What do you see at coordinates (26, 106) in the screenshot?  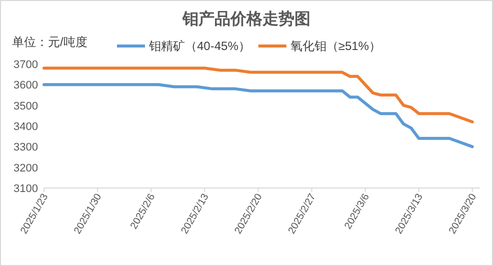 I see `y-tick-label: 3500` at bounding box center [26, 106].